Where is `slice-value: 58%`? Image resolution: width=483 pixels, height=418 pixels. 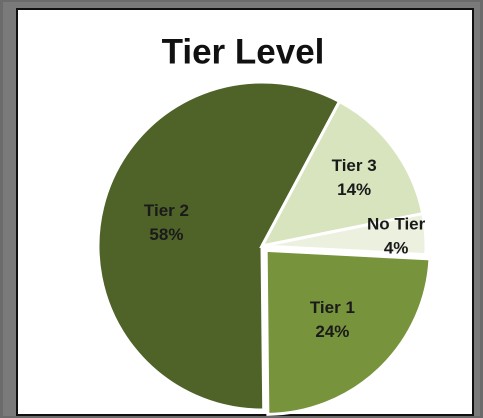
slice-value: 58% is located at coordinates (166, 234).